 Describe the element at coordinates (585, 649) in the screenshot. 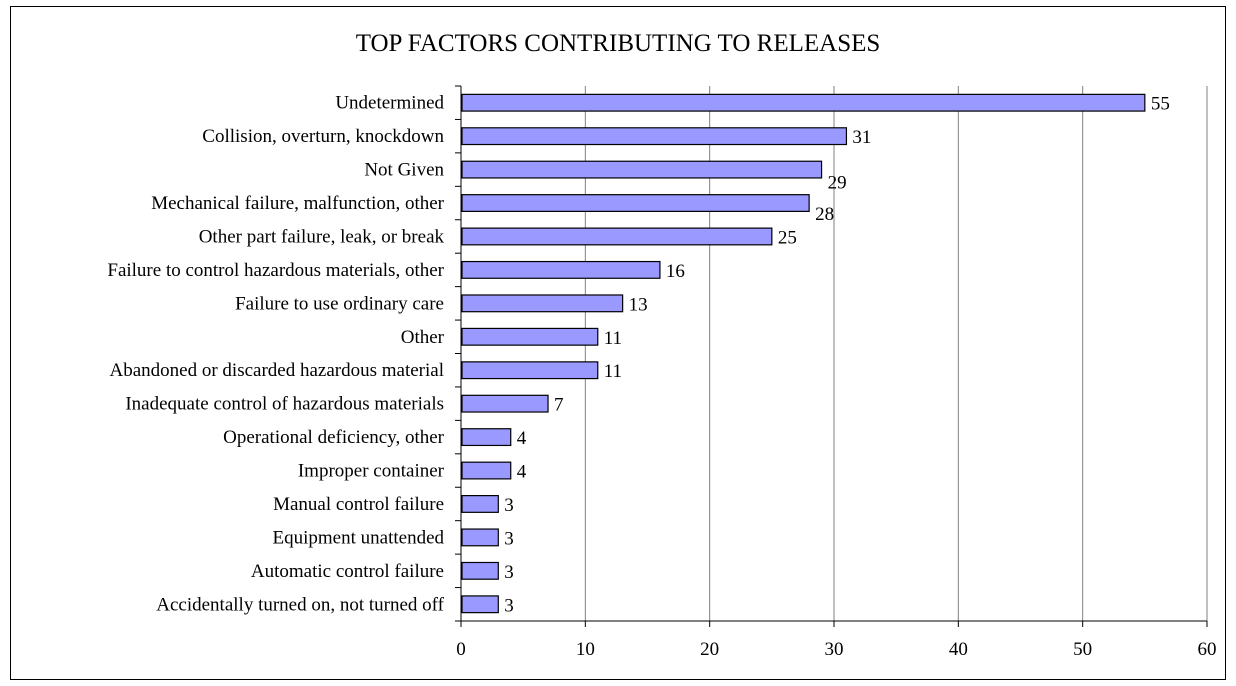

I see `x-tick-label: 10` at that location.